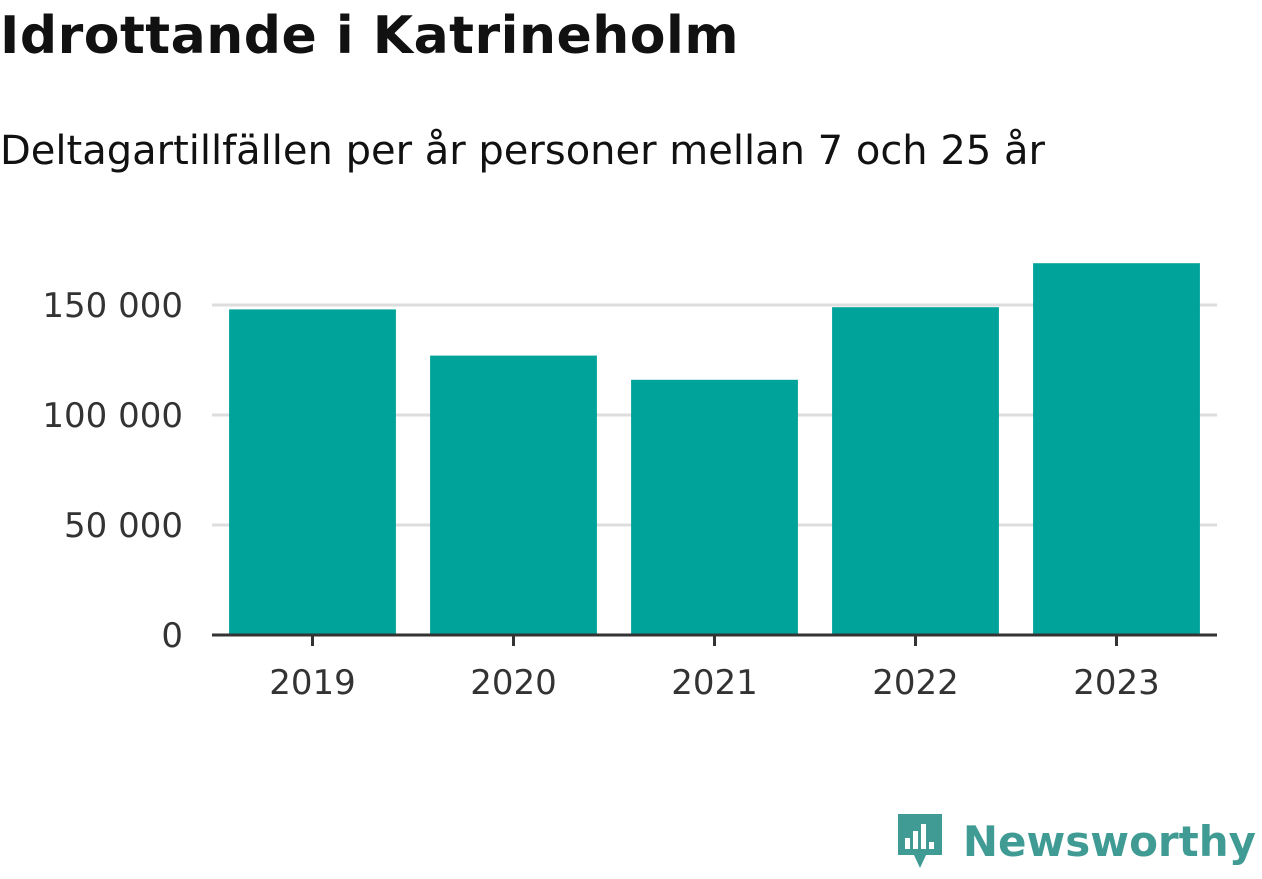  I want to click on bar-2019, so click(312, 472).